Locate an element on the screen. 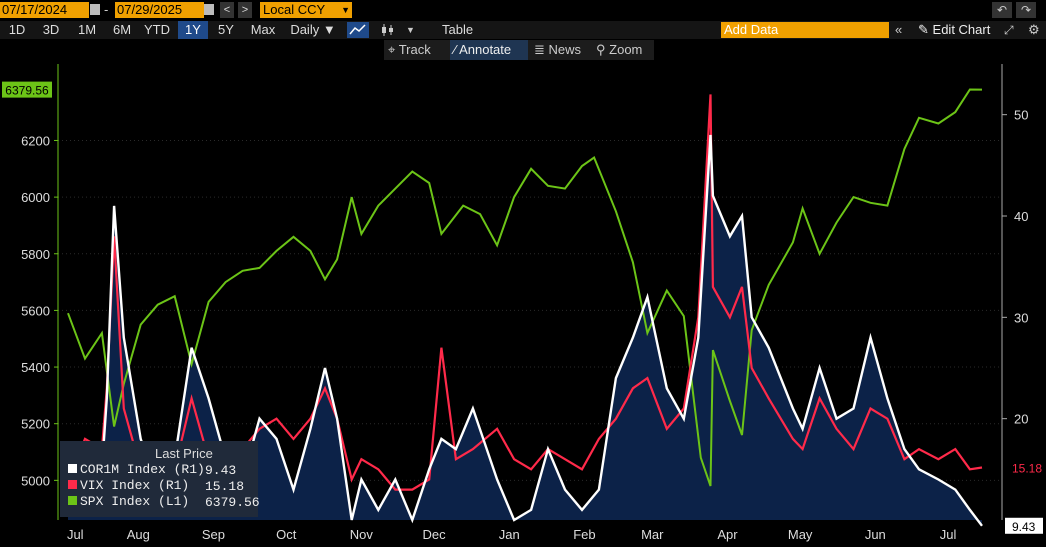 The height and width of the screenshot is (547, 1046). edit-chart-button: ✎ Edit Chart is located at coordinates (954, 30).